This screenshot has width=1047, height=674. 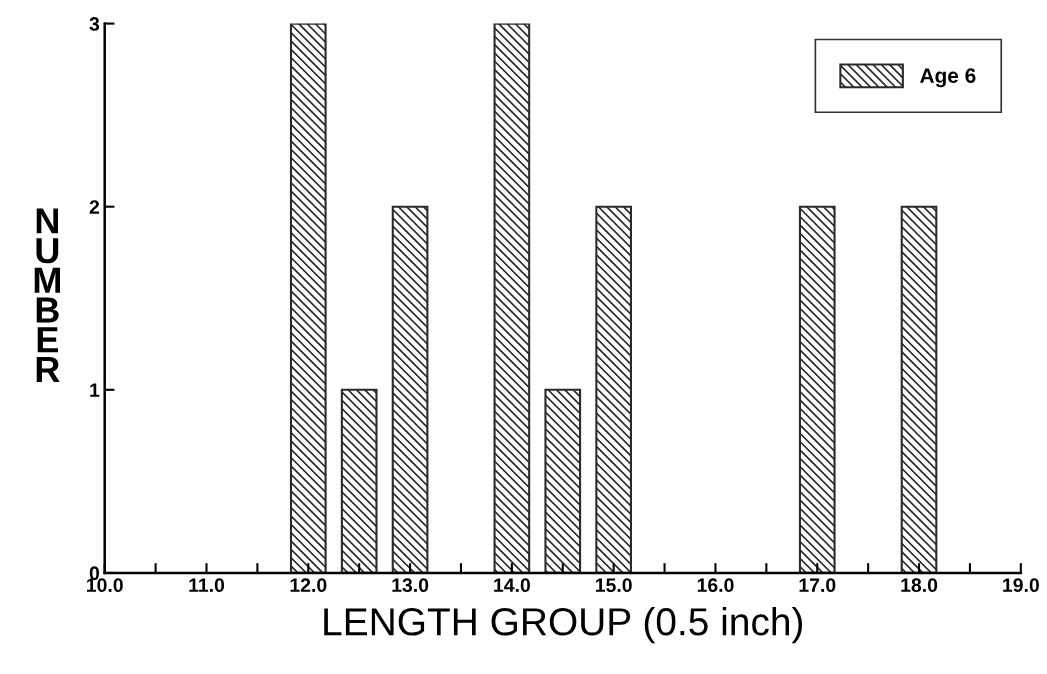 I want to click on legend-label: Age 6, so click(x=948, y=78).